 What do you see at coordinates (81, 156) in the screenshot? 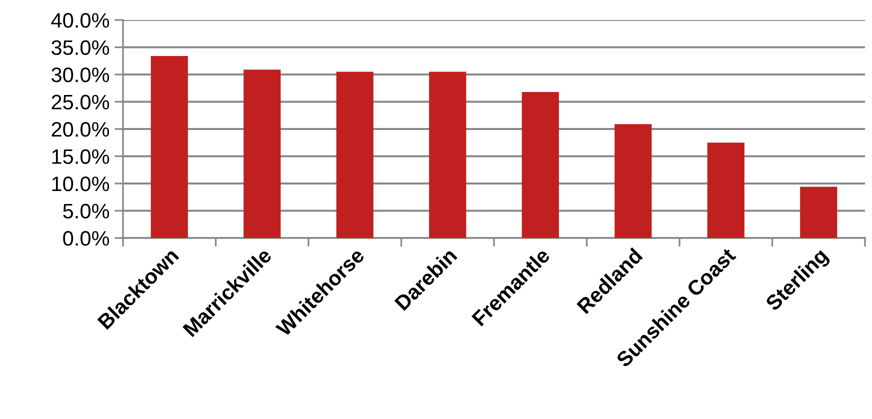
I see `y-tick-label: 15.0%` at bounding box center [81, 156].